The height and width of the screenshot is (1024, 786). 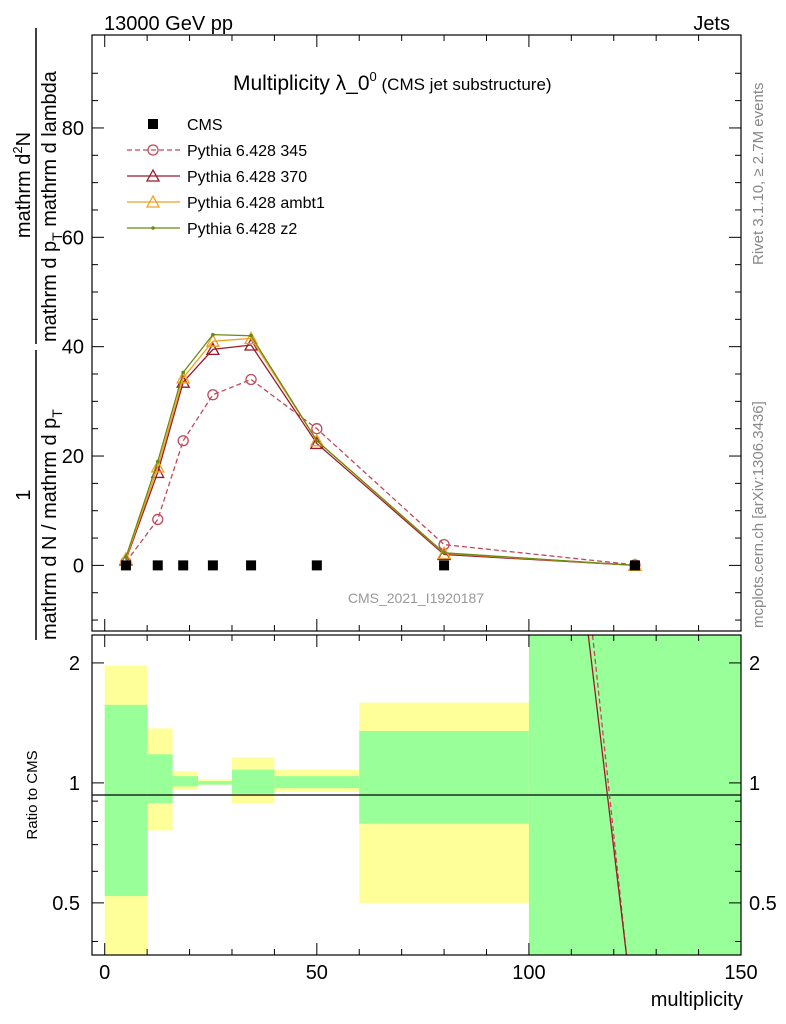 I want to click on legend-entry-pythia-6-428-345: Pythia 6.428 345, so click(x=217, y=151).